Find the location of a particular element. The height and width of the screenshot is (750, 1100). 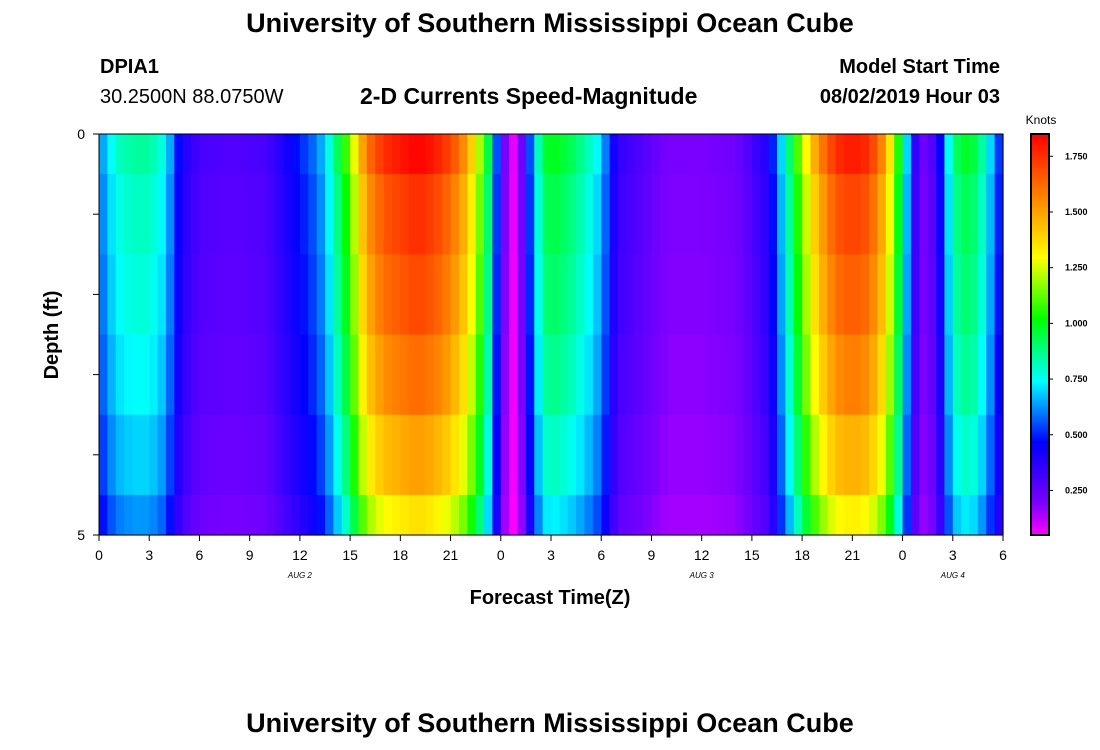

station-coordinates: 30.2500N 88.0750W is located at coordinates (192, 97).